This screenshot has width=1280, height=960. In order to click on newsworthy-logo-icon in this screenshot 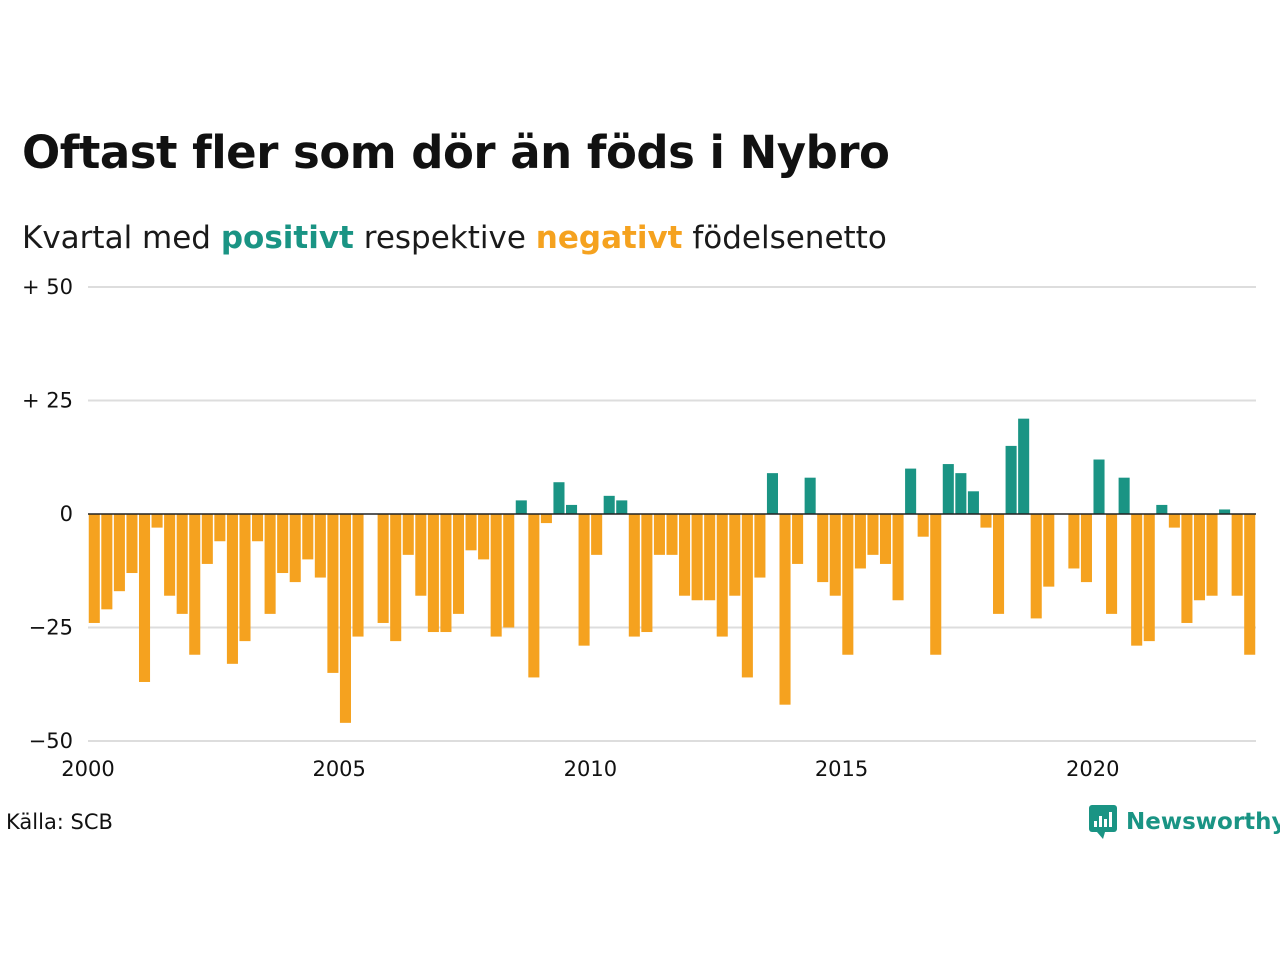, I will do `click(1103, 822)`.